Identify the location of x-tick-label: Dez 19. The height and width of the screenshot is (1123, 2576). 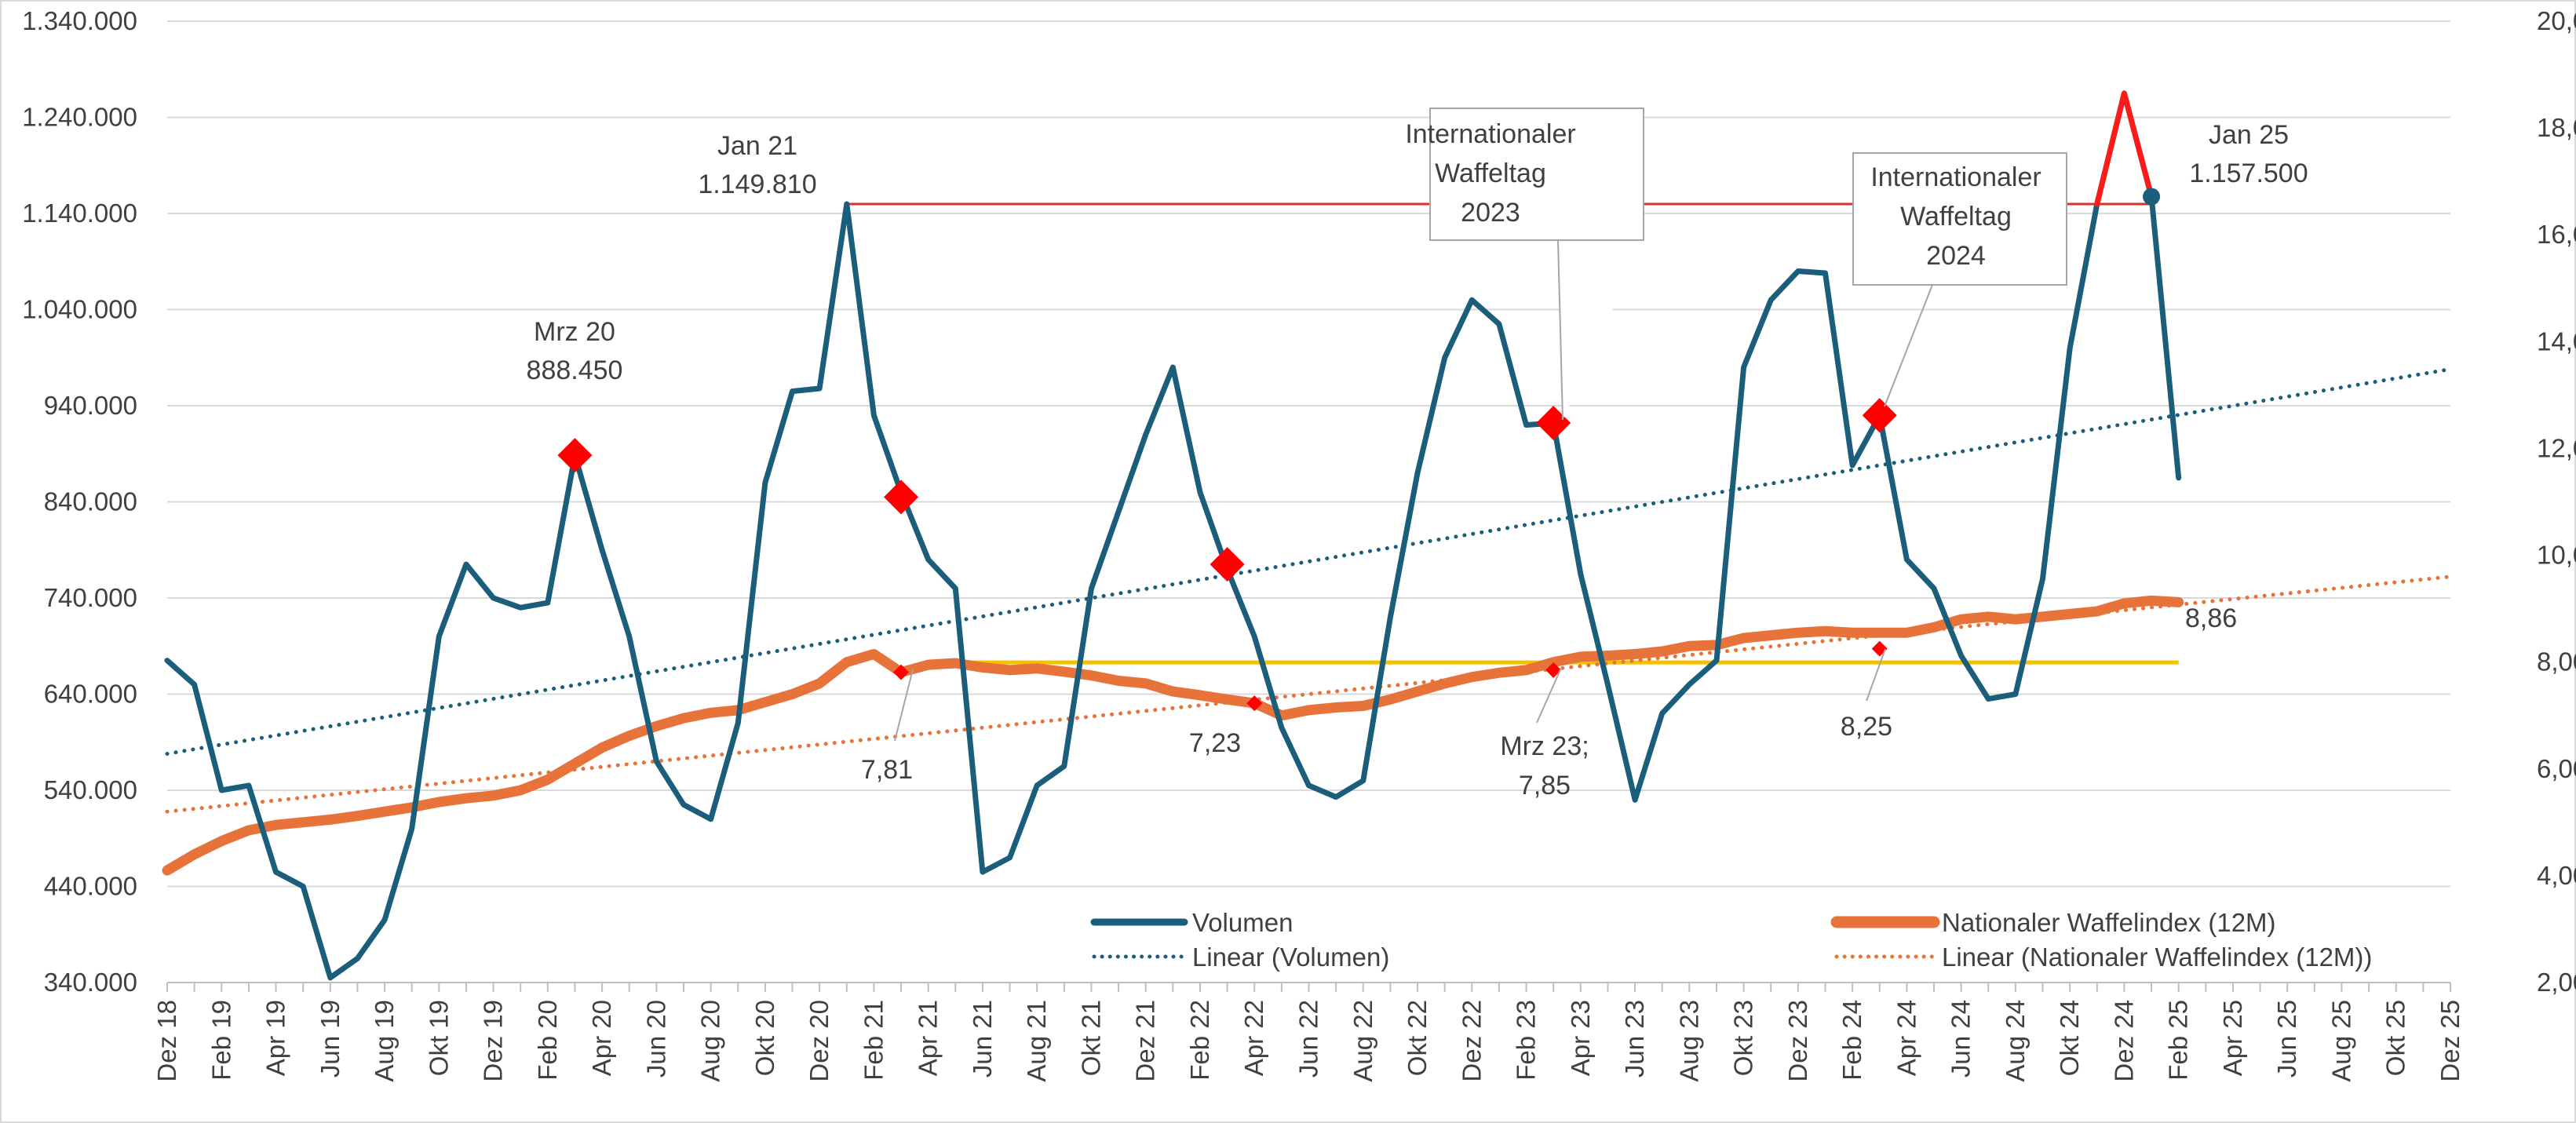
(493, 1041).